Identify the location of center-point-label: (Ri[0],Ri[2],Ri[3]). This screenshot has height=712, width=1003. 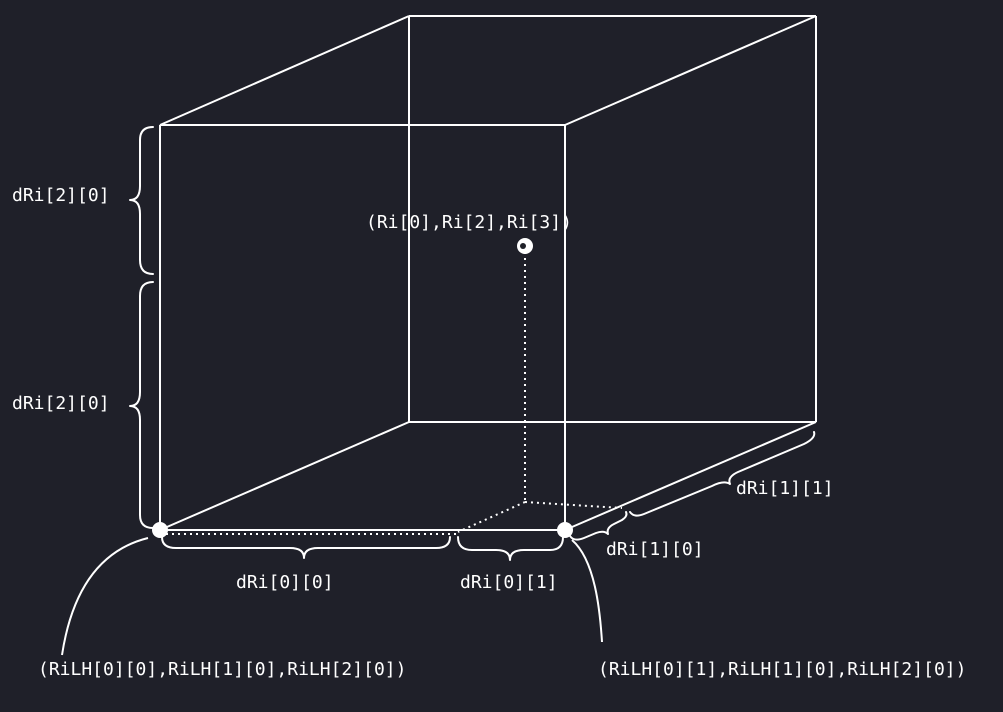
(469, 222).